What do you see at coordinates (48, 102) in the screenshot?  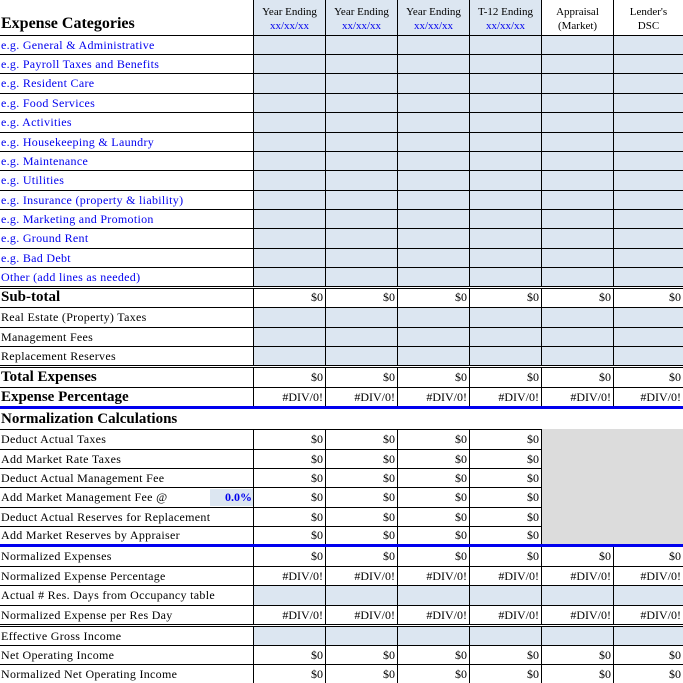 I see `row-label: e.g. Food Services` at bounding box center [48, 102].